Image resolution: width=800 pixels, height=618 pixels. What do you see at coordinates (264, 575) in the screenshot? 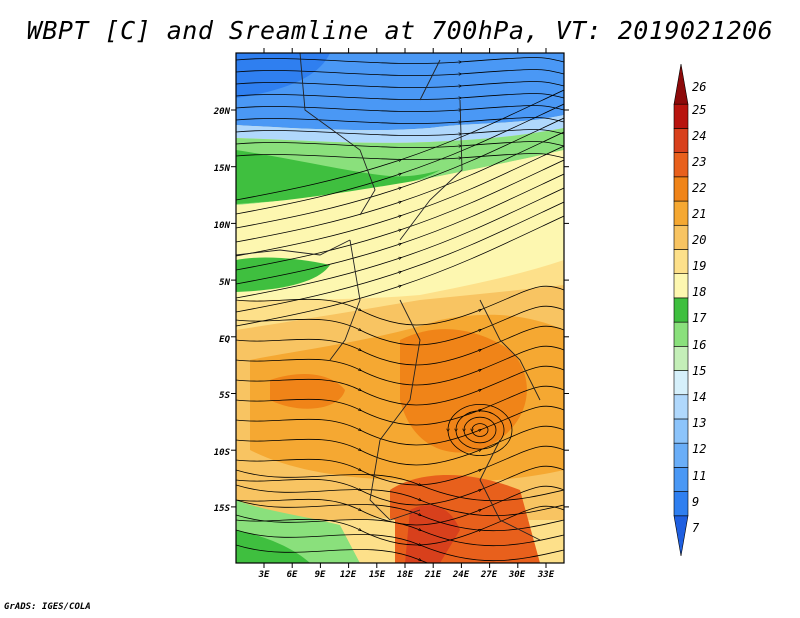
I see `lon-tick-label: 3E` at bounding box center [264, 575].